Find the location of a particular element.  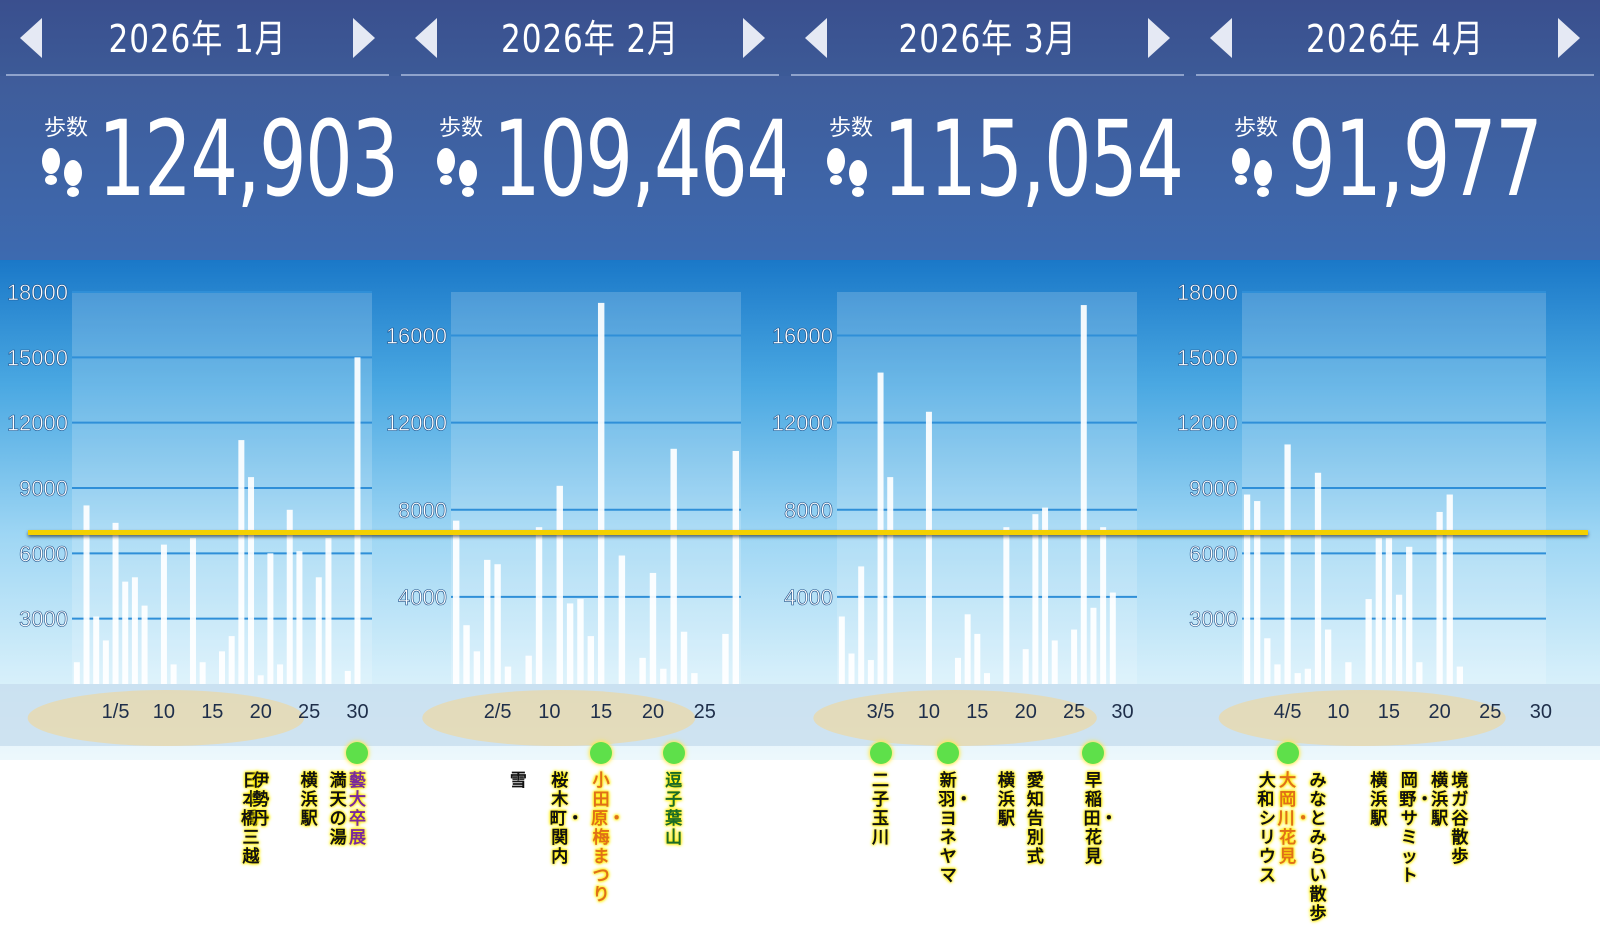

x-tick-label: 1/5 is located at coordinates (116, 712).